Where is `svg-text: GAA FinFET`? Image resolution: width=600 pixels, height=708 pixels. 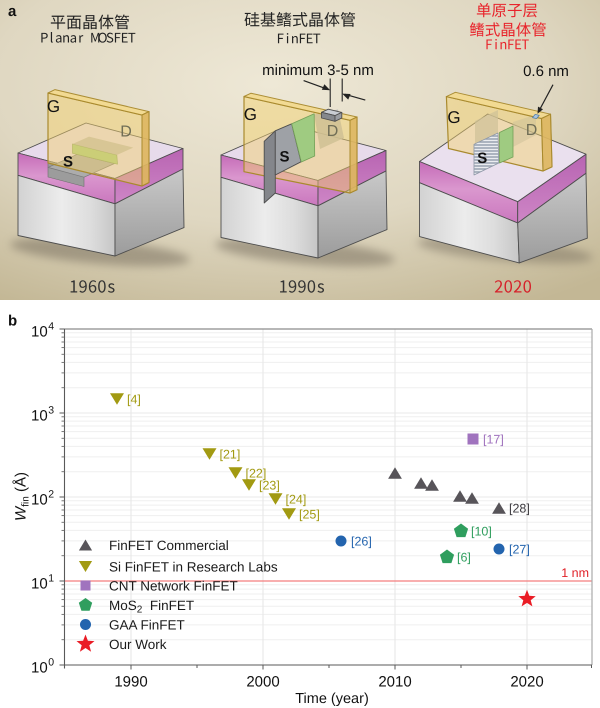
svg-text: GAA FinFET is located at coordinates (147, 624).